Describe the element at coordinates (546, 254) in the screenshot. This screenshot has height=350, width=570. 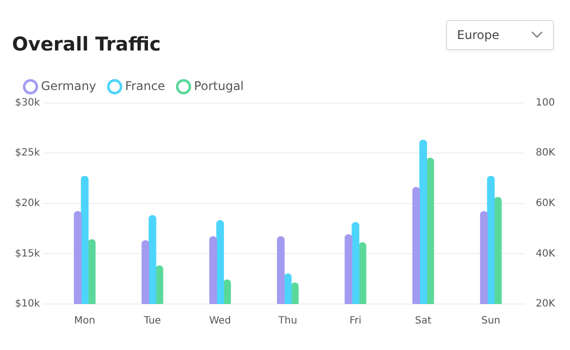
I see `y2-tick-label: 40K` at that location.